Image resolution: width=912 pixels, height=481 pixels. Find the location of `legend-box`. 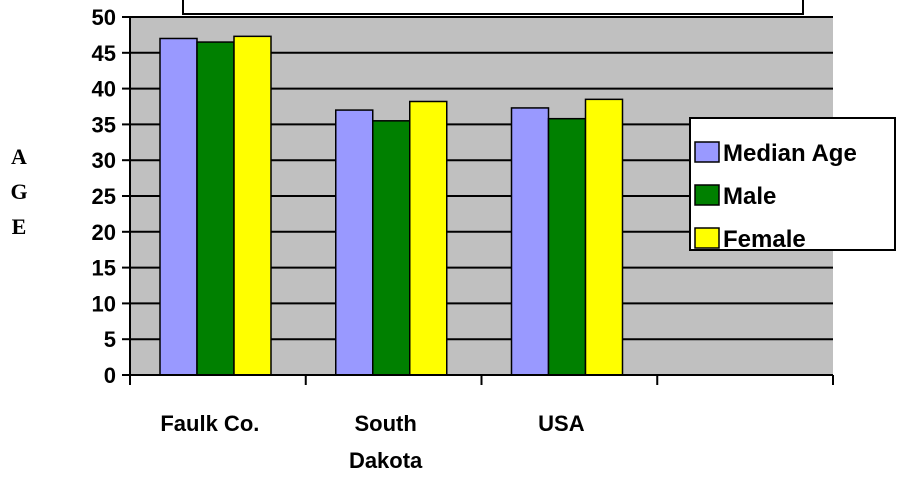

legend-box is located at coordinates (792, 184).